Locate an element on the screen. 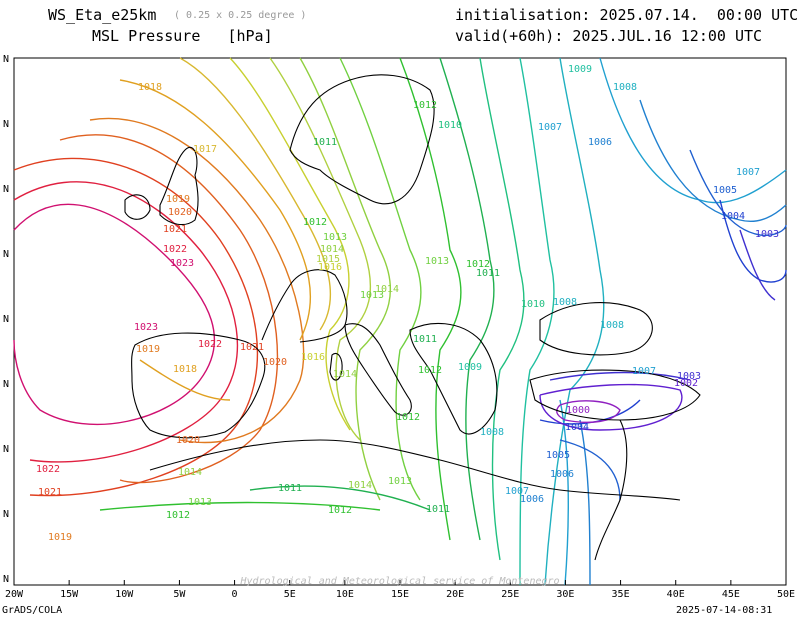  lon-tick-label: 15W is located at coordinates (69, 594).